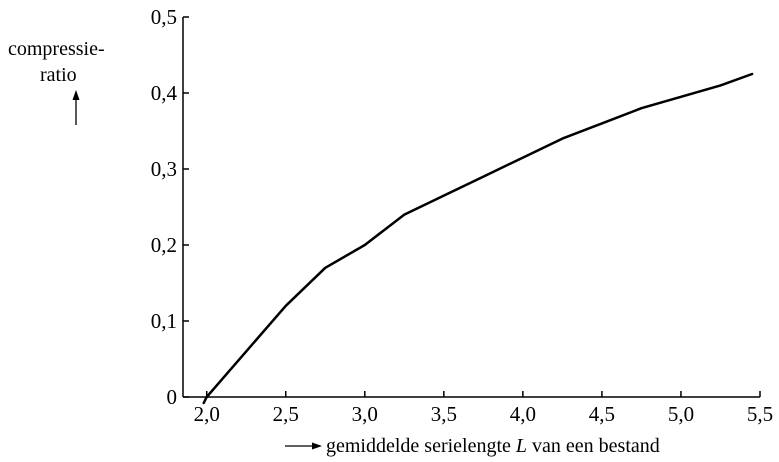 This screenshot has height=462, width=779. Describe the element at coordinates (164, 321) in the screenshot. I see `y-tick-label: 0,1` at that location.